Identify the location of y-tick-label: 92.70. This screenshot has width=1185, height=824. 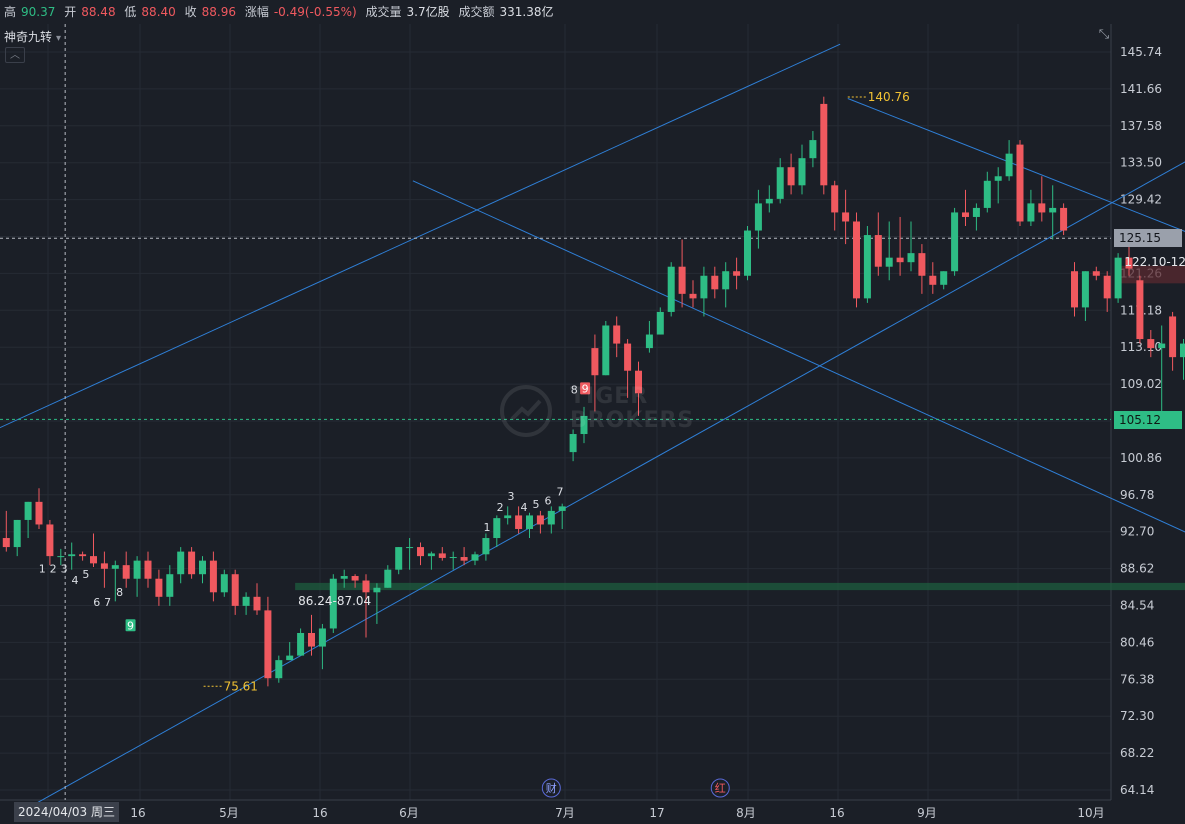
(1137, 532).